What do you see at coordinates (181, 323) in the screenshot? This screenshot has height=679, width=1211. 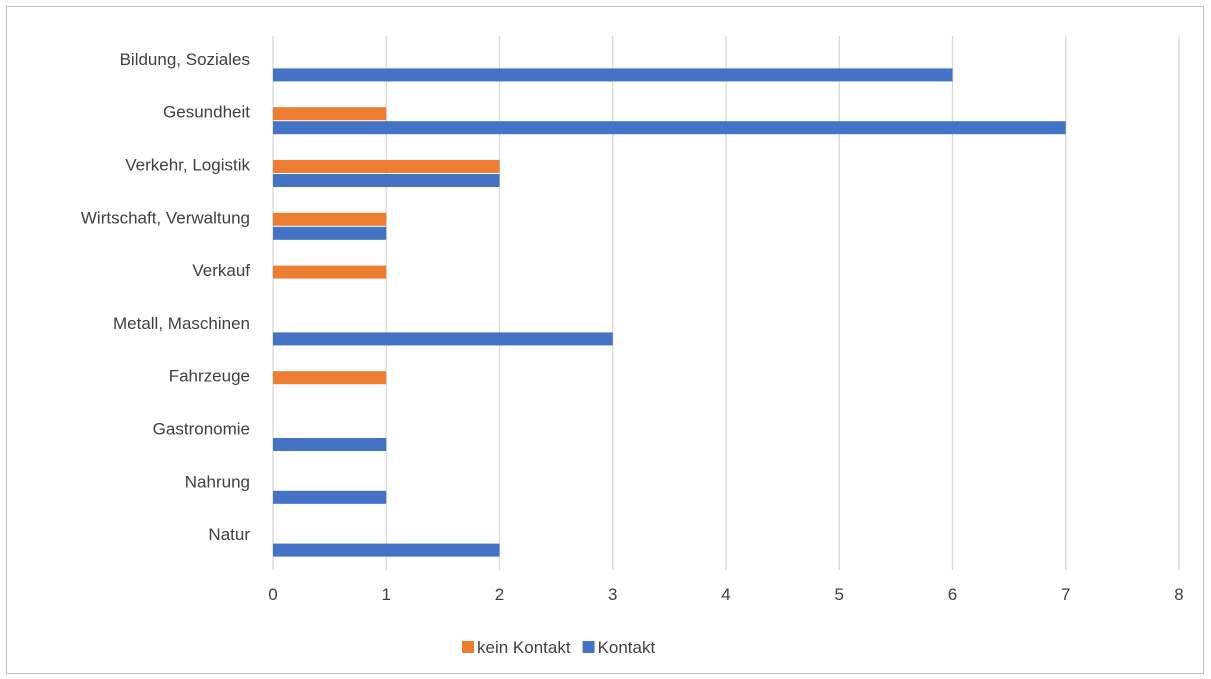 I see `category-label: Metall, Maschinen` at bounding box center [181, 323].